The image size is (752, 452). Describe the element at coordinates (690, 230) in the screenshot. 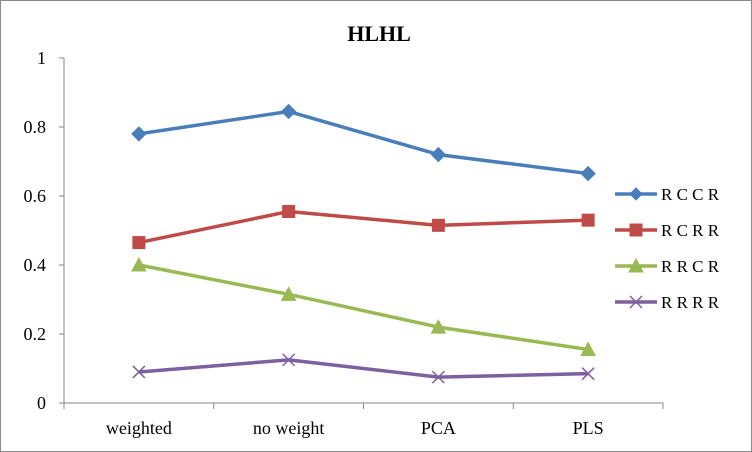

I see `legend-label: R C R R` at that location.